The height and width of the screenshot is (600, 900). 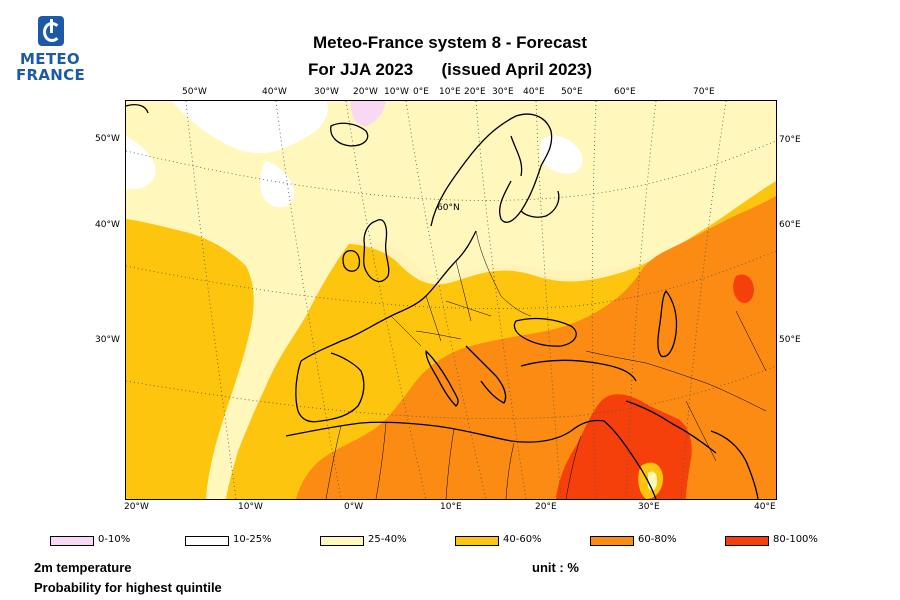 I want to click on top-lon-label: 20°E, so click(x=475, y=92).